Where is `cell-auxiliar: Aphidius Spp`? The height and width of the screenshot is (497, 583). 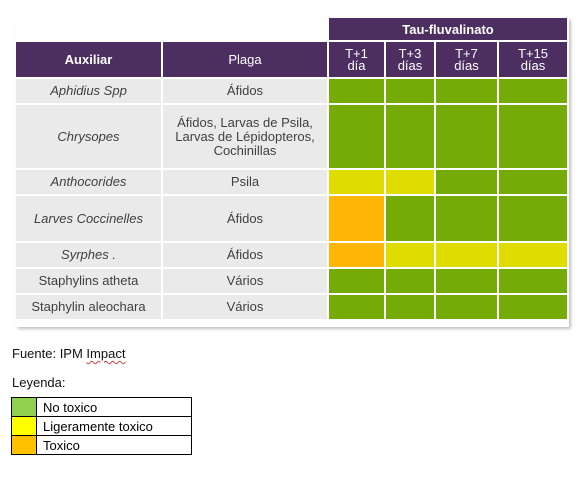
cell-auxiliar: Aphidius Spp is located at coordinates (88, 91).